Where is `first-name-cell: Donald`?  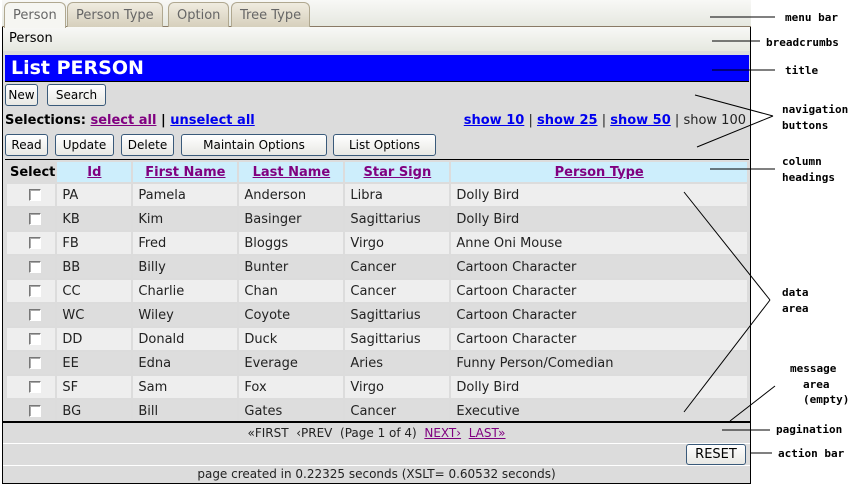
first-name-cell: Donald is located at coordinates (185, 339).